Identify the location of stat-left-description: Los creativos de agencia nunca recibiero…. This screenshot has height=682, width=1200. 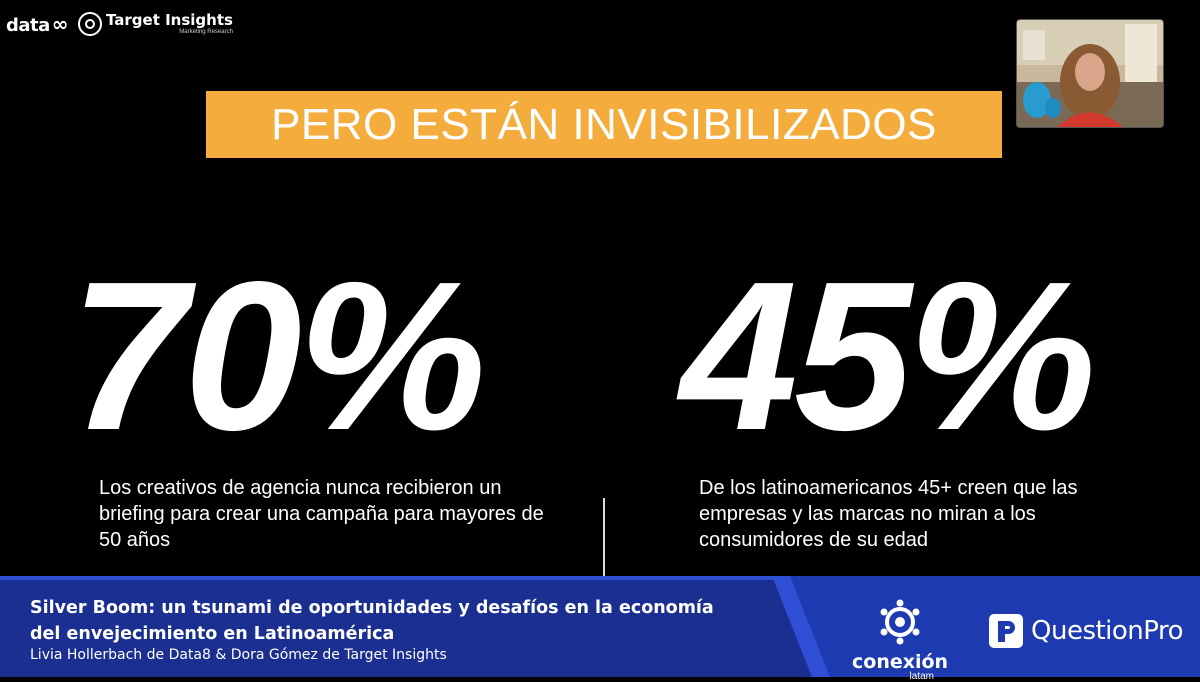
(321, 514).